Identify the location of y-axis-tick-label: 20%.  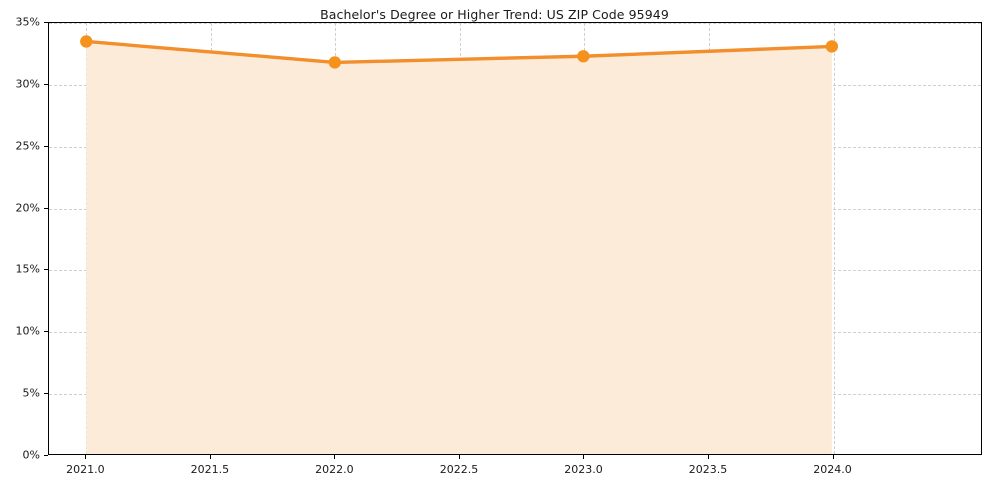
(27, 208).